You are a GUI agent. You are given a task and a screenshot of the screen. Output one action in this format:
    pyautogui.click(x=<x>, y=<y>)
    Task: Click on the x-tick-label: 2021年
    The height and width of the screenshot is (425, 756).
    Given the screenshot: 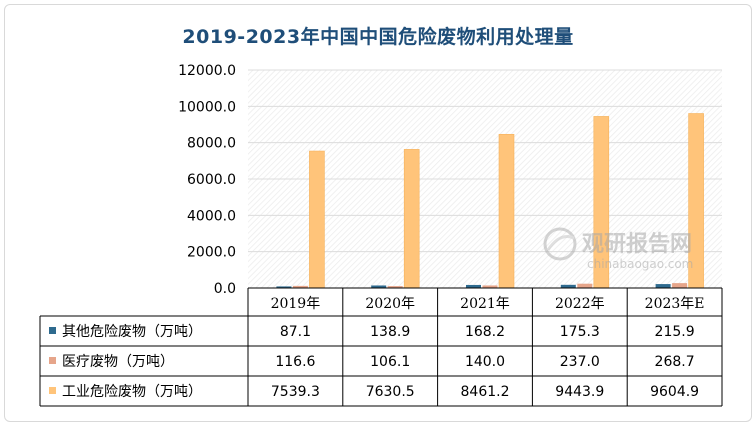 What is the action you would take?
    pyautogui.click(x=485, y=304)
    